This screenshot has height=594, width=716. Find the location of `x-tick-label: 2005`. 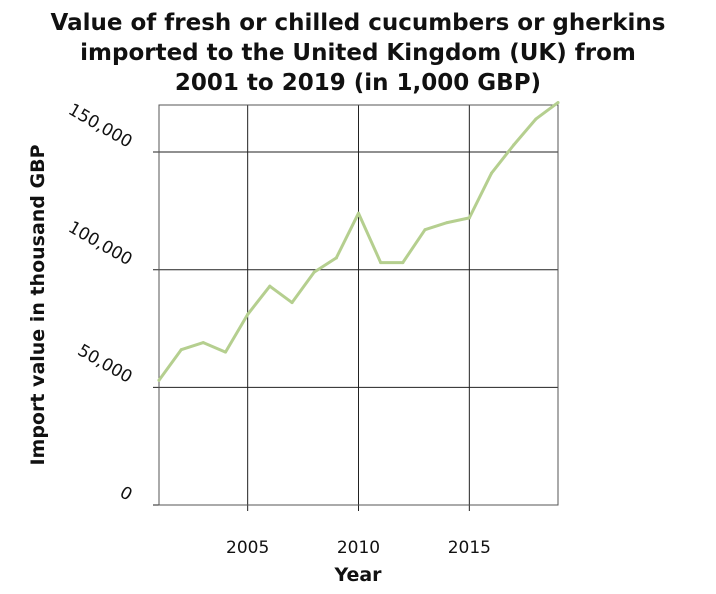

x-tick-label: 2005 is located at coordinates (247, 548).